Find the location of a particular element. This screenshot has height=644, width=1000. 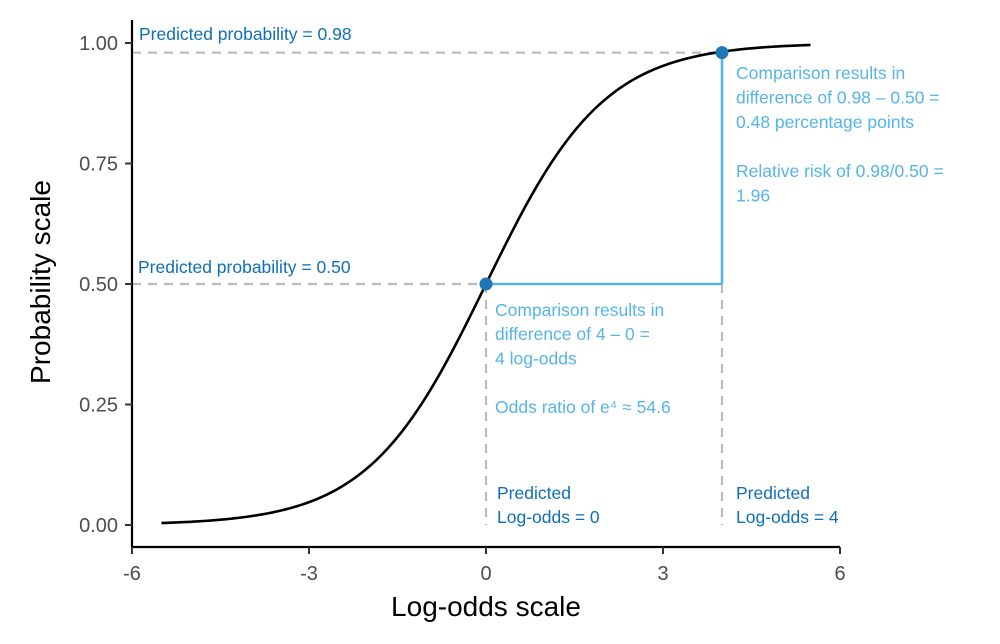

highlighted-points is located at coordinates (604, 168).